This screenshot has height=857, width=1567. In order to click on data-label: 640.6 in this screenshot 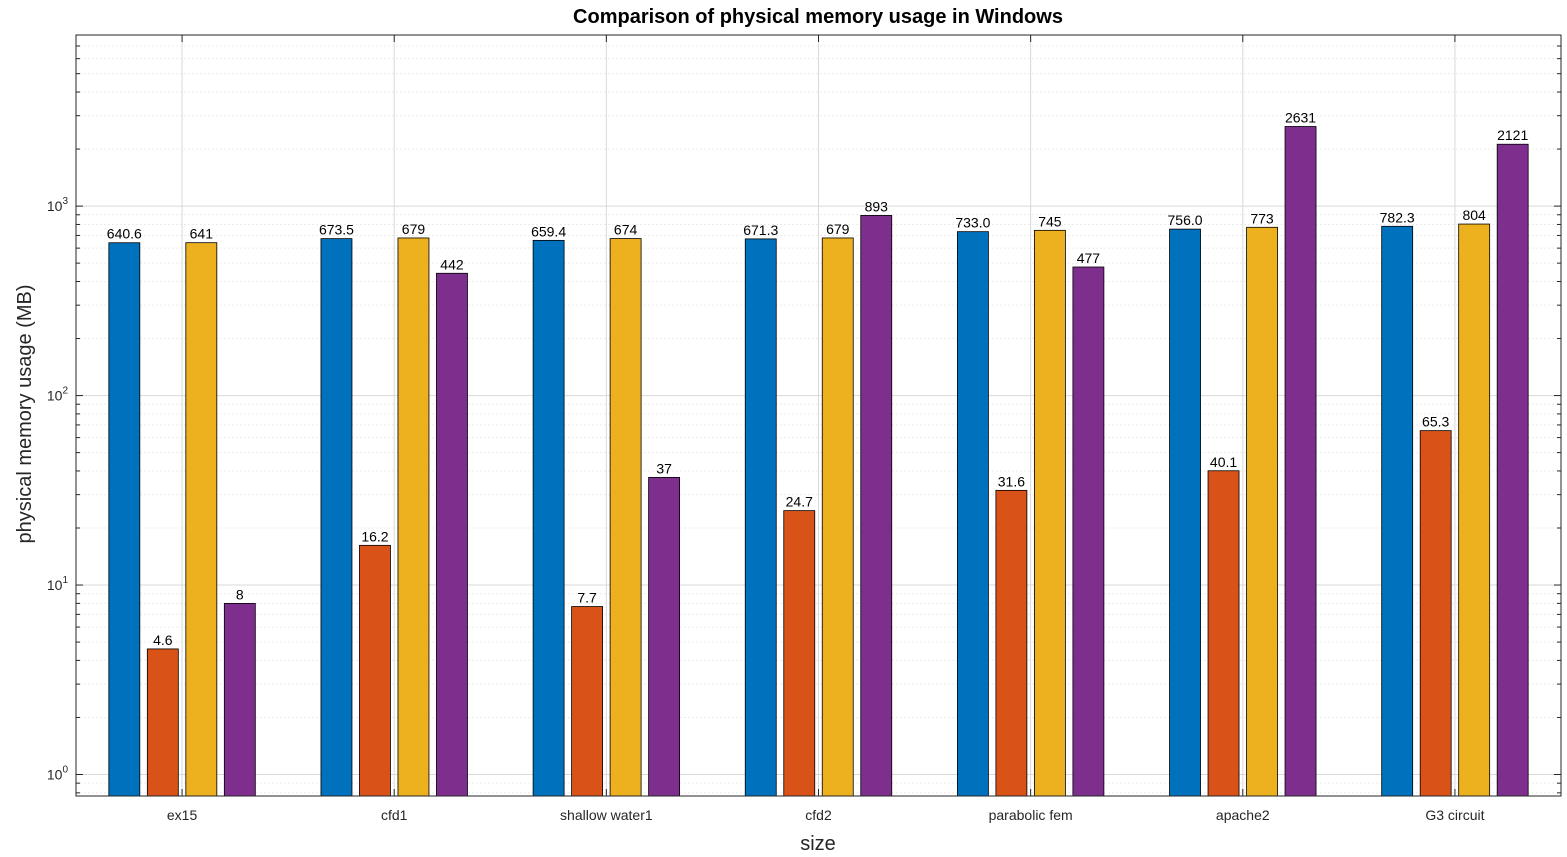, I will do `click(124, 234)`.